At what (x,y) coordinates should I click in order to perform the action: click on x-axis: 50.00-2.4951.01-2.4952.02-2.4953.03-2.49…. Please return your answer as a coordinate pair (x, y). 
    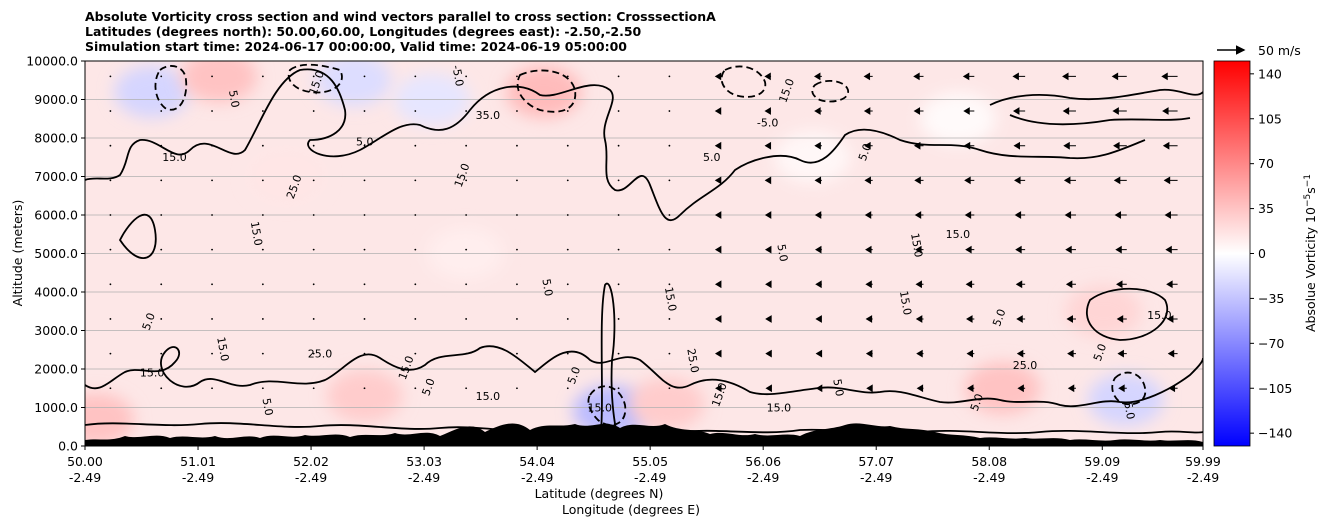
    Looking at the image, I should click on (644, 465).